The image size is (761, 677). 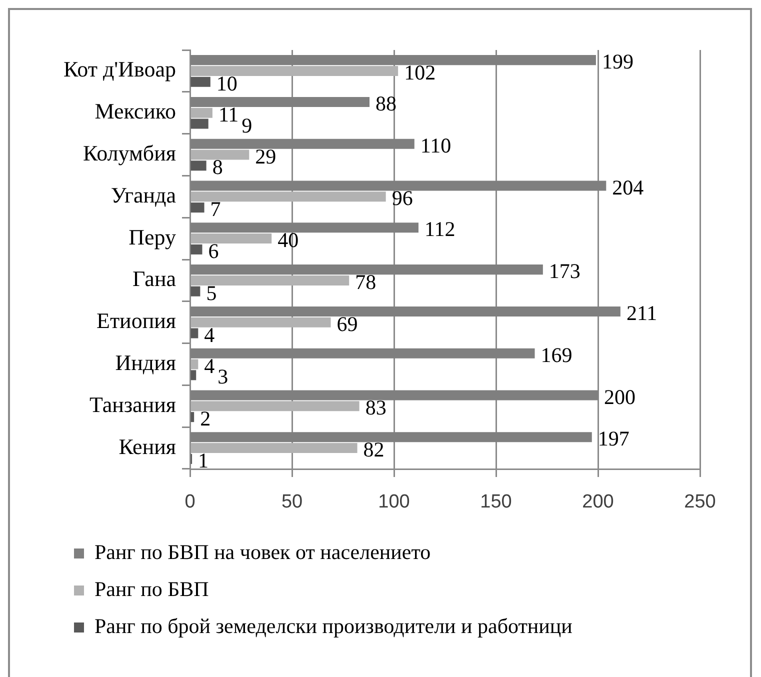 I want to click on y-tick-label: Мексико, so click(x=135, y=111).